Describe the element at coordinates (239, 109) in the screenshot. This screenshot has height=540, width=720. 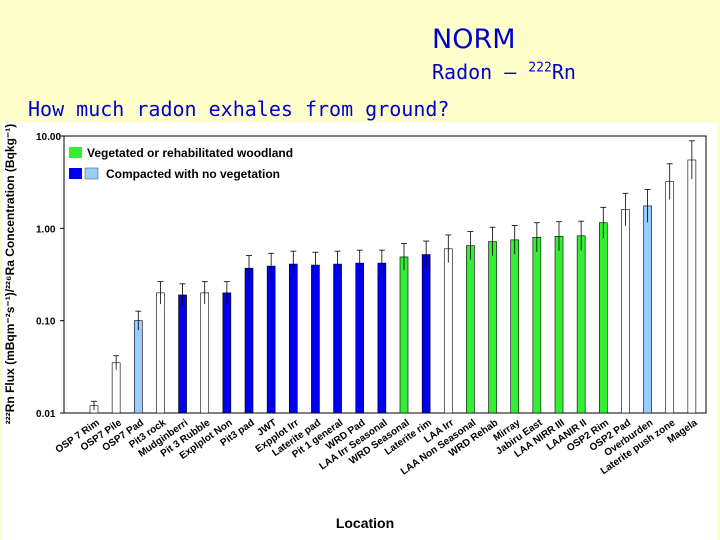
I see `slide-question: How much radon exhales from ground?` at that location.